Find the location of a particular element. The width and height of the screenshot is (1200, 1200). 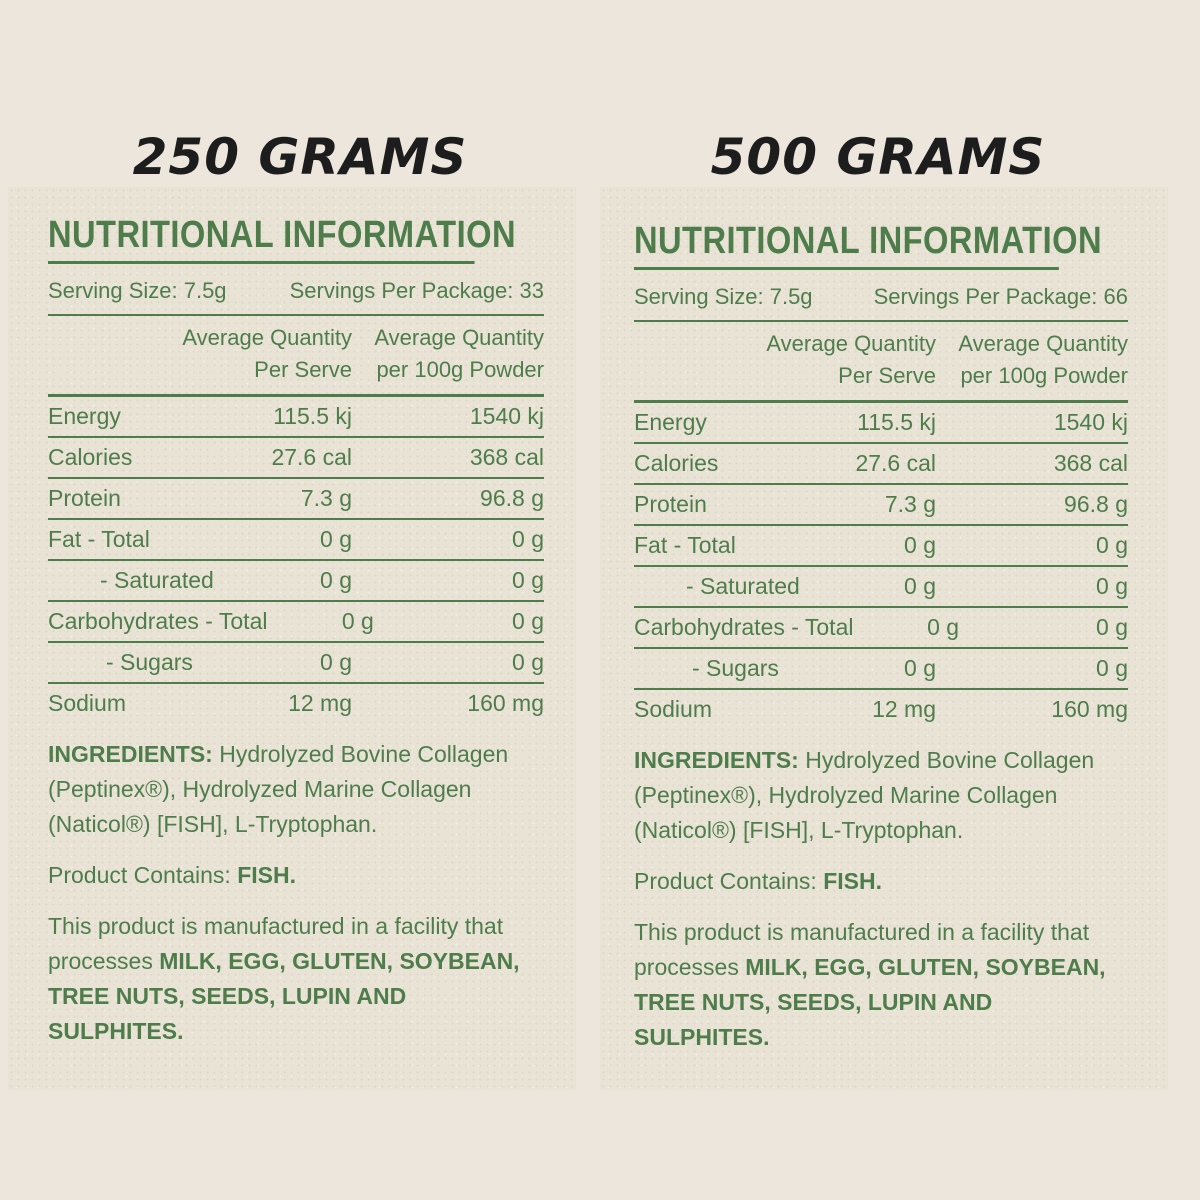

table-row: Protein 7.3 g 96.8 g is located at coordinates (296, 499).